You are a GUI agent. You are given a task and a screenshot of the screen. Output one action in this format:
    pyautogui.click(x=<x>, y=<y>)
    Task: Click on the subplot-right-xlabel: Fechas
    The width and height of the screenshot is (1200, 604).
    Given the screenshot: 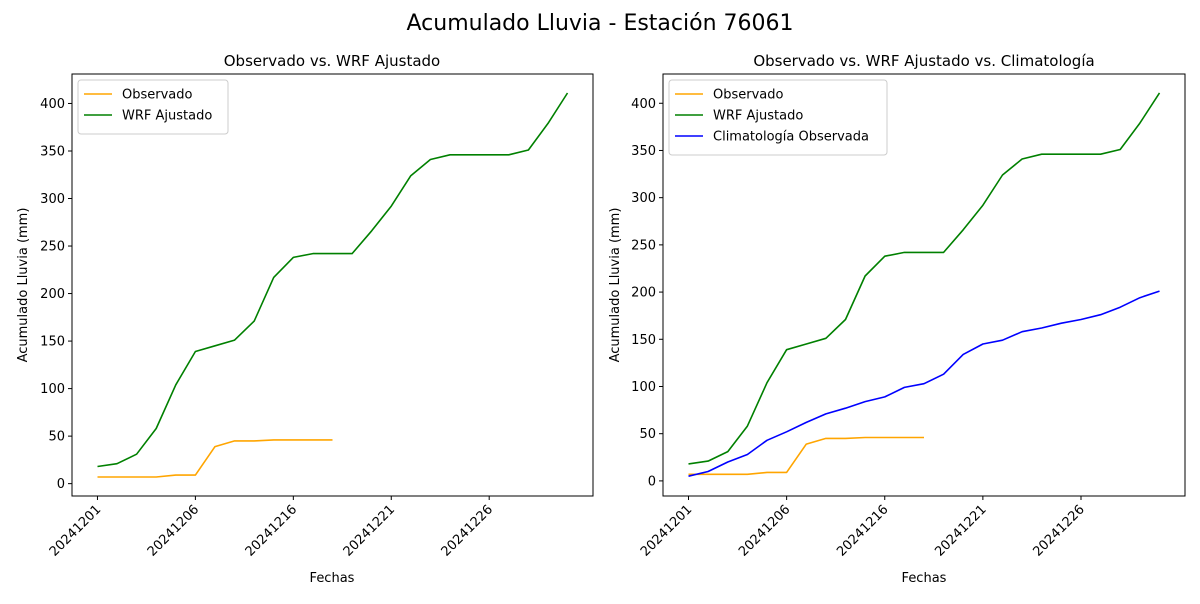 What is the action you would take?
    pyautogui.click(x=924, y=578)
    